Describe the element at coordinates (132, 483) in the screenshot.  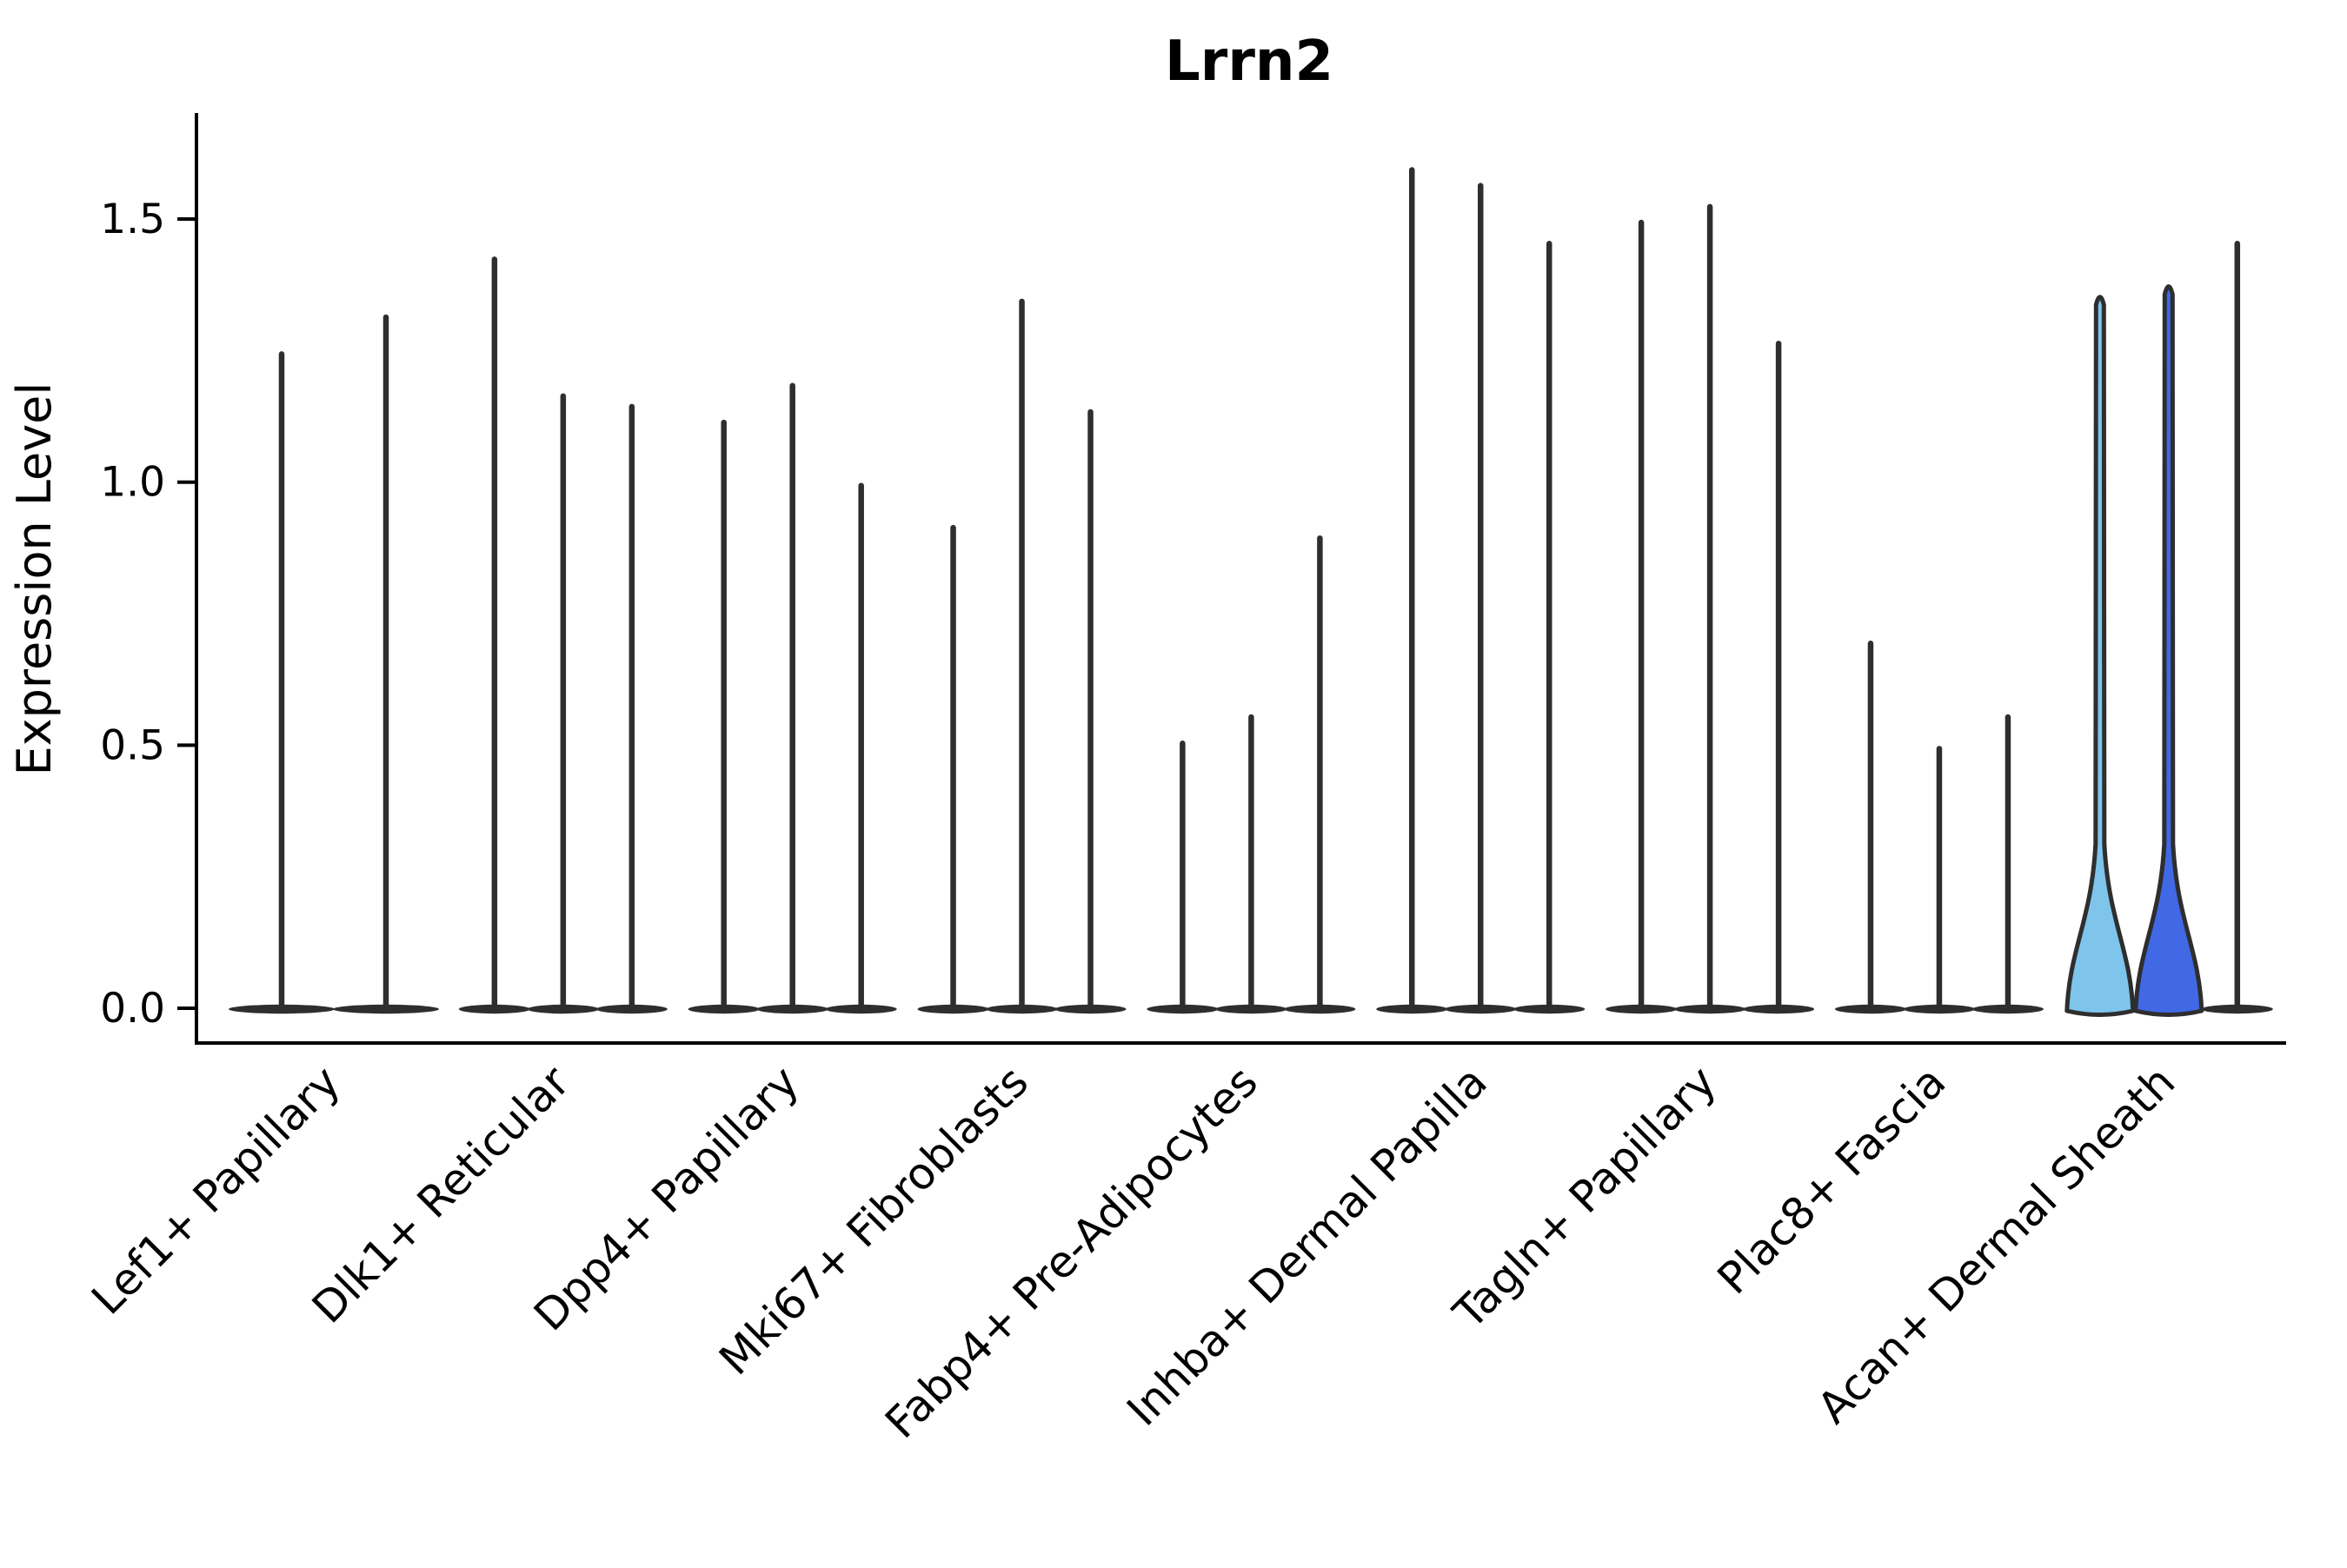
I see `y-tick-label: 1.0` at that location.